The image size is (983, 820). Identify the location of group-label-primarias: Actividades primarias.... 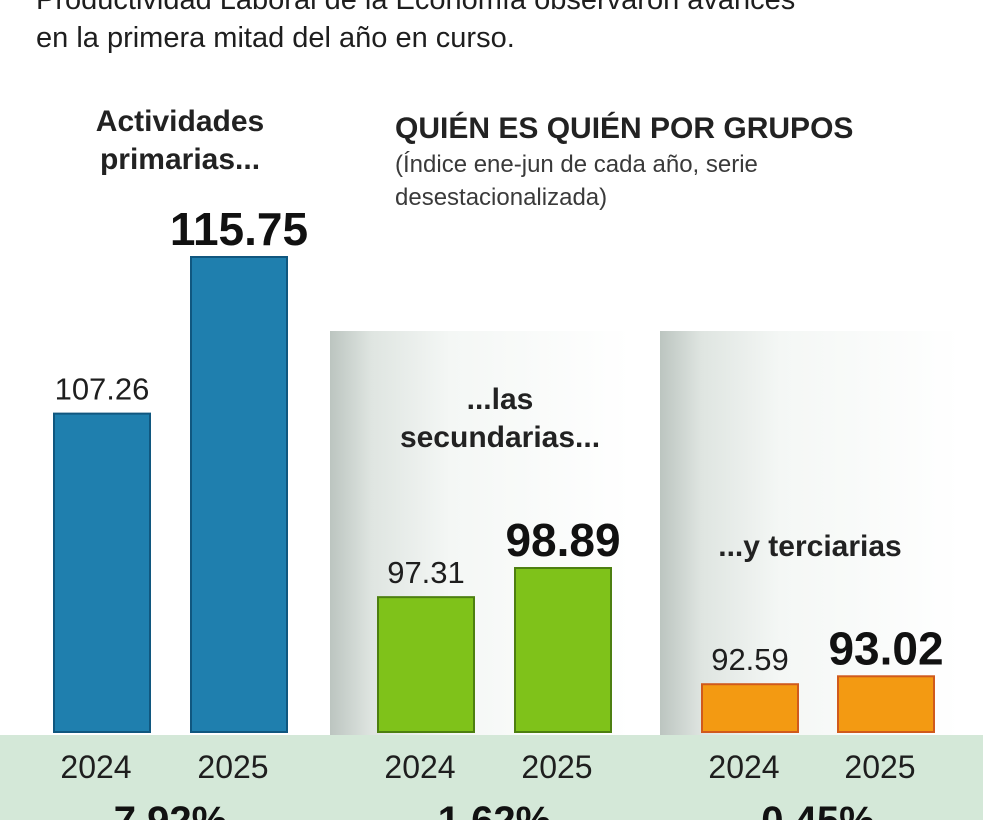
(180, 141).